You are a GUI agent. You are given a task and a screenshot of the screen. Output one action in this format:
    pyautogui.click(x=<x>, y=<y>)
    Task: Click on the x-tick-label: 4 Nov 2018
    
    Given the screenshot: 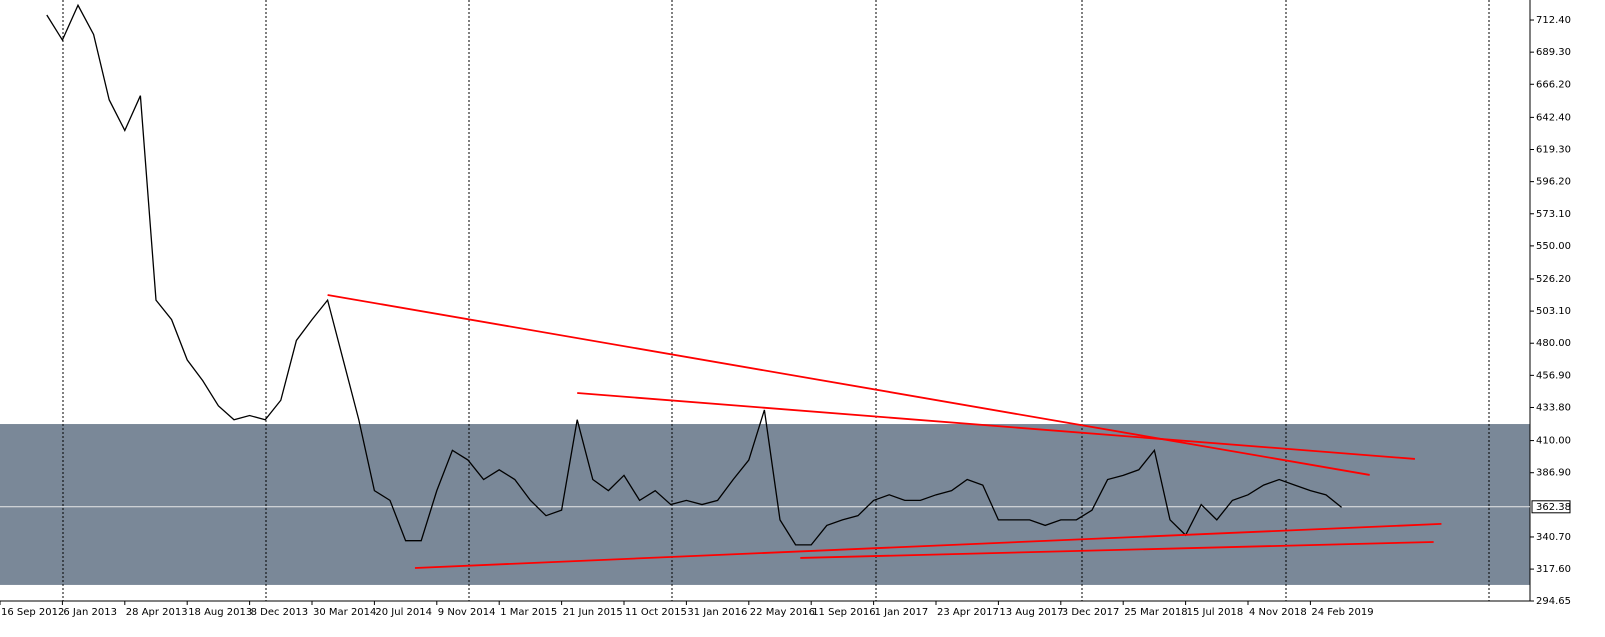 What is the action you would take?
    pyautogui.click(x=1278, y=612)
    